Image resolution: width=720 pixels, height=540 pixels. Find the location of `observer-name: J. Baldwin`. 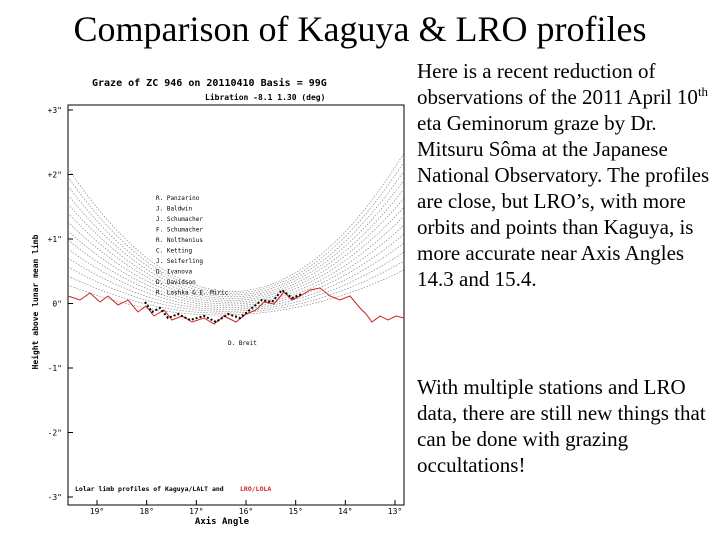

observer-name: J. Baldwin is located at coordinates (174, 209).